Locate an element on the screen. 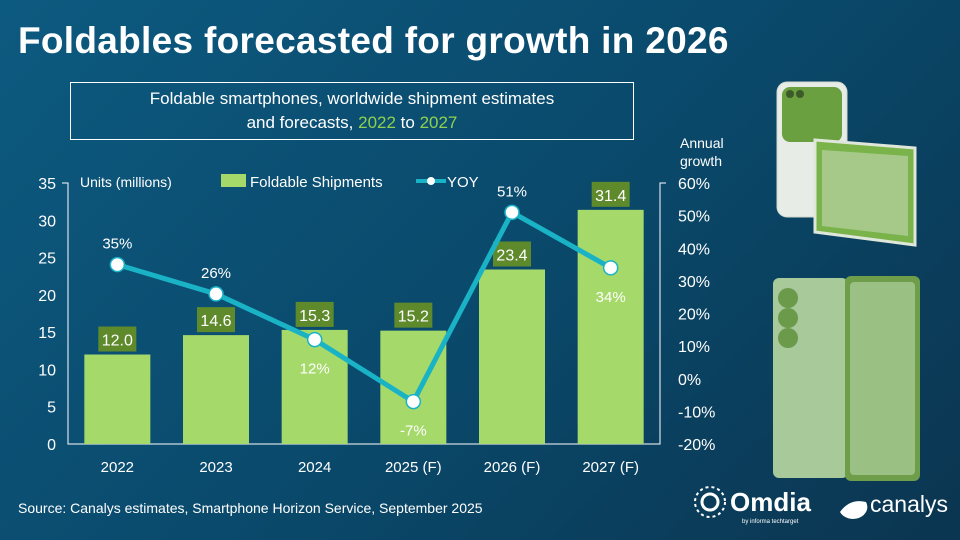  logos: Omdia by informa techtarget canalys is located at coordinates (820, 507).